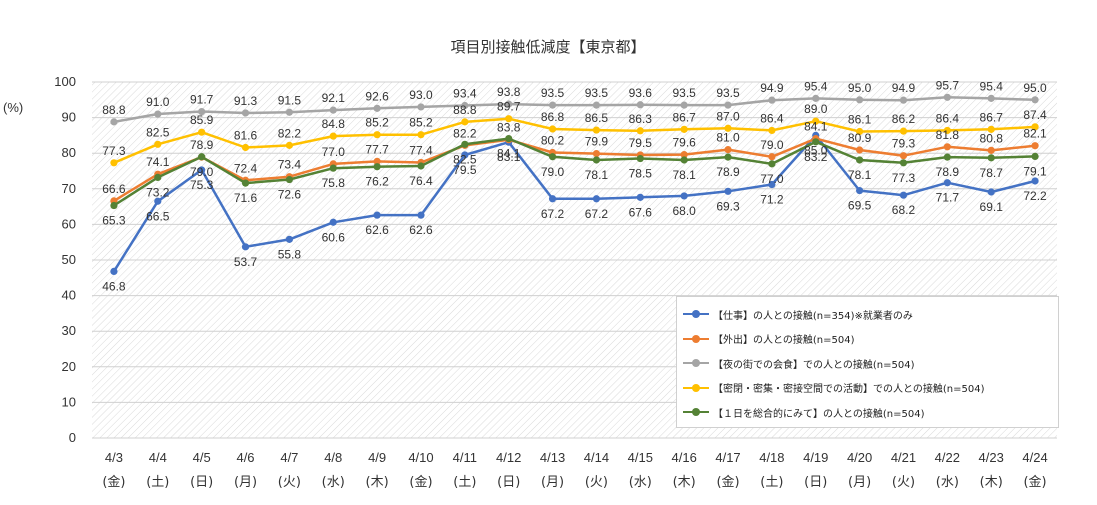  I want to click on x-tick-weekday: (日), so click(815, 482).